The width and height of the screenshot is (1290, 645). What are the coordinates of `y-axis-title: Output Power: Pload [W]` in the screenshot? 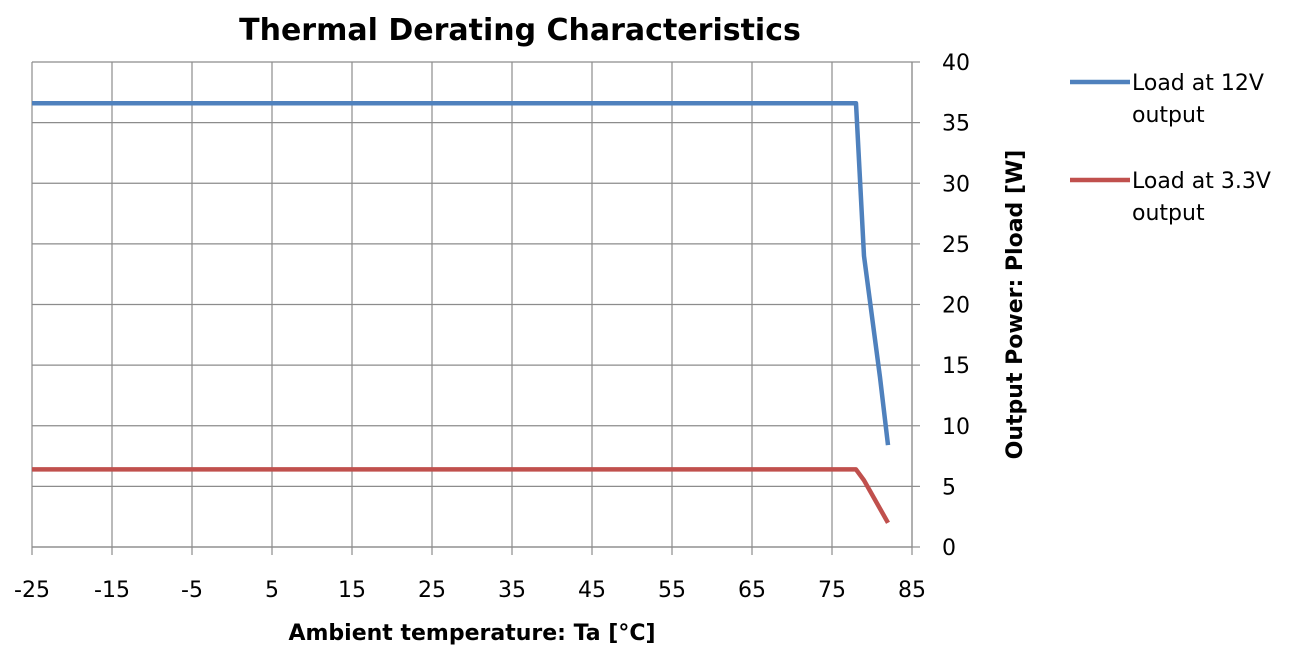 It's located at (1015, 305).